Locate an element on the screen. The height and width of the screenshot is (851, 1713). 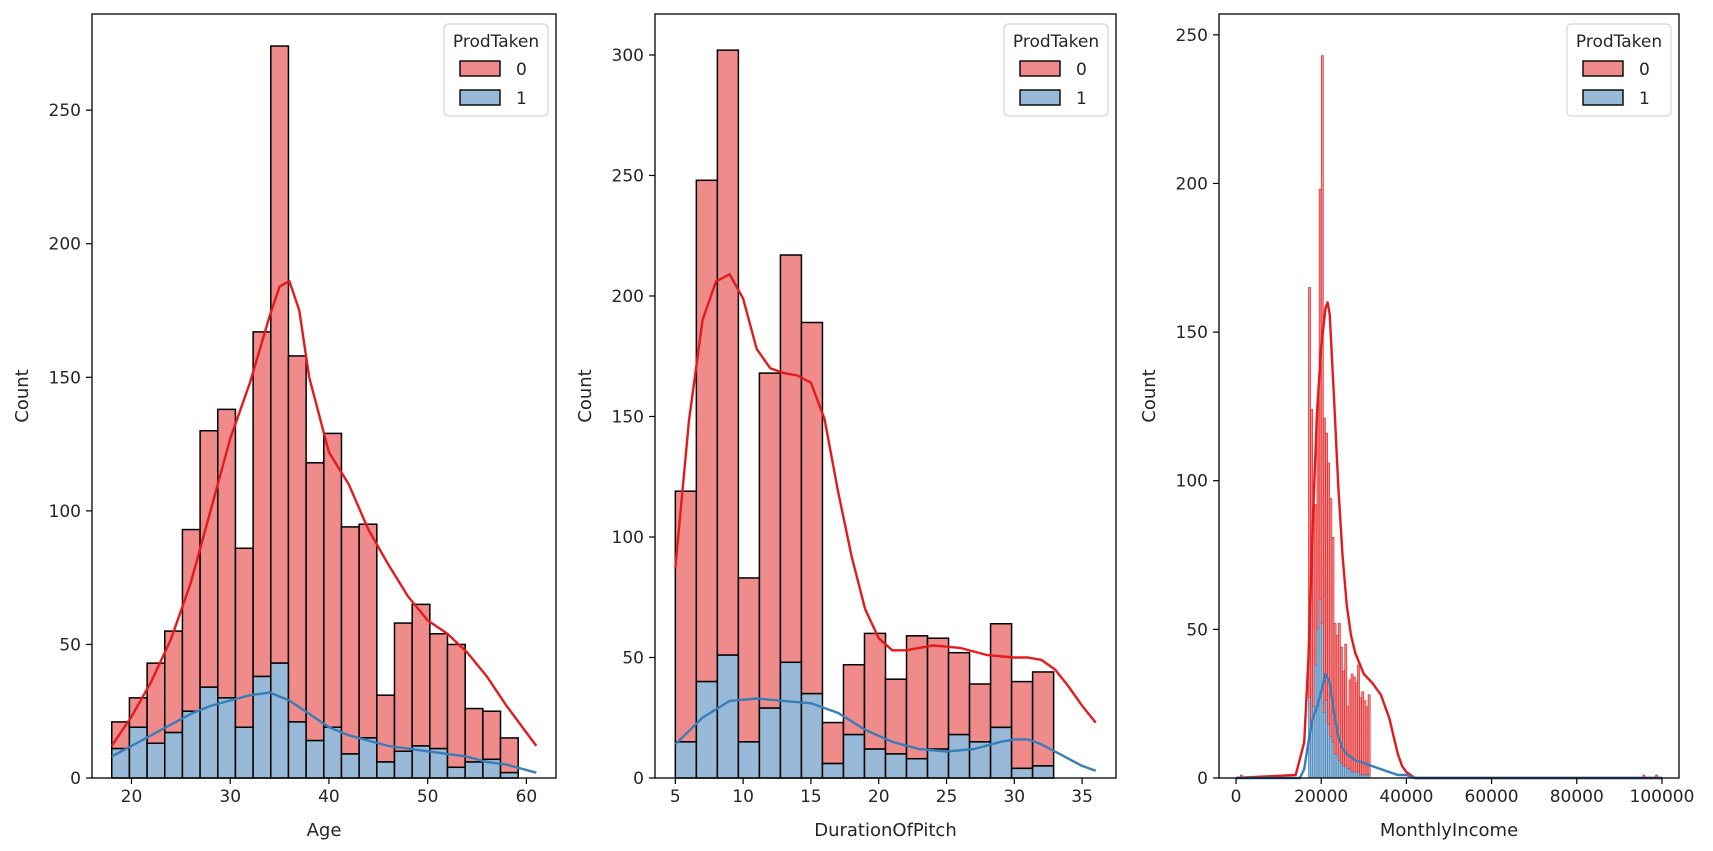
x-tick-label: 40000 is located at coordinates (1406, 797).